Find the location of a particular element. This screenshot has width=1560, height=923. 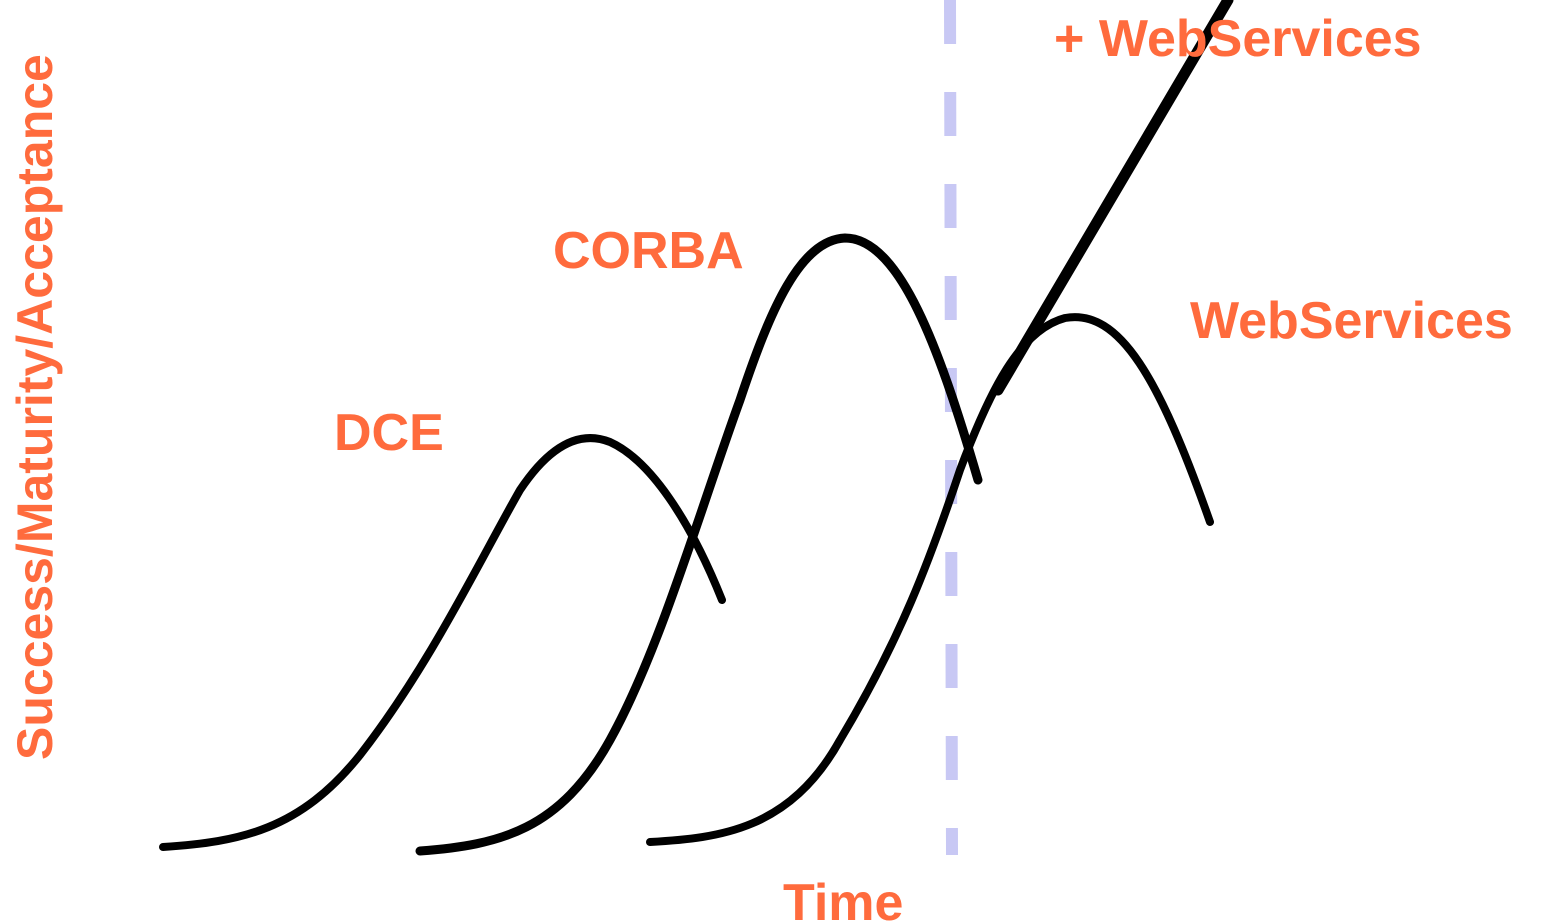

dce-label: DCE is located at coordinates (389, 433).